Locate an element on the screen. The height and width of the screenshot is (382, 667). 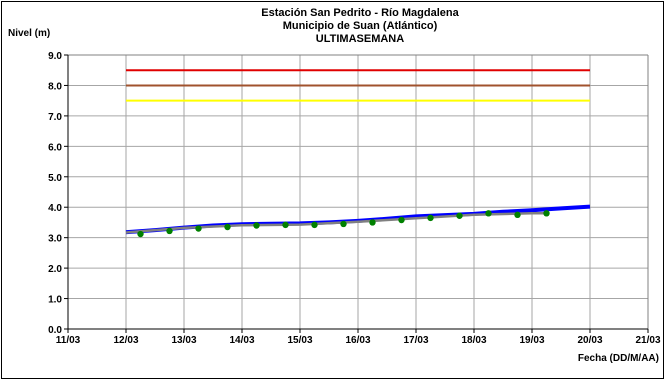
y-tick-label: 5.0 is located at coordinates (55, 178).